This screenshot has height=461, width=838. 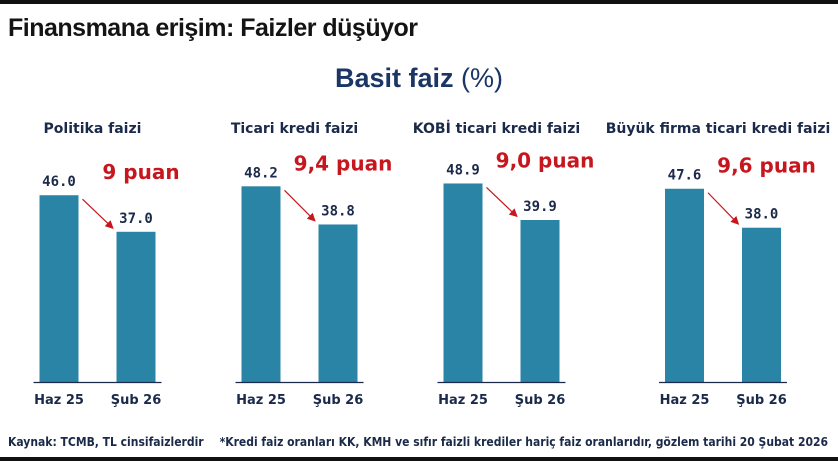 What do you see at coordinates (762, 215) in the screenshot?
I see `bar-value-label: 38.0` at bounding box center [762, 215].